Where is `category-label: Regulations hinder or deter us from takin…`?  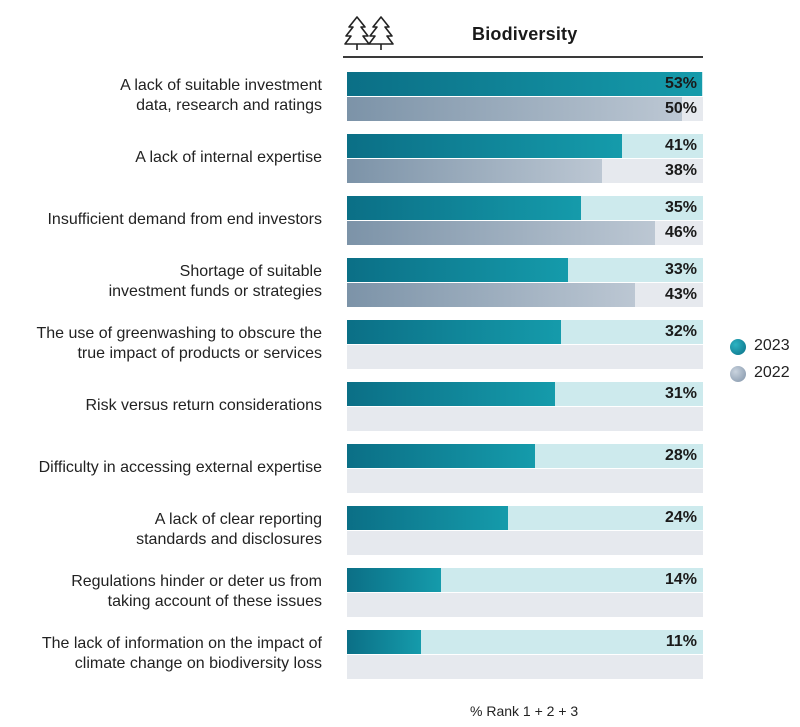 category-label: Regulations hinder or deter us from takin… is located at coordinates (161, 592).